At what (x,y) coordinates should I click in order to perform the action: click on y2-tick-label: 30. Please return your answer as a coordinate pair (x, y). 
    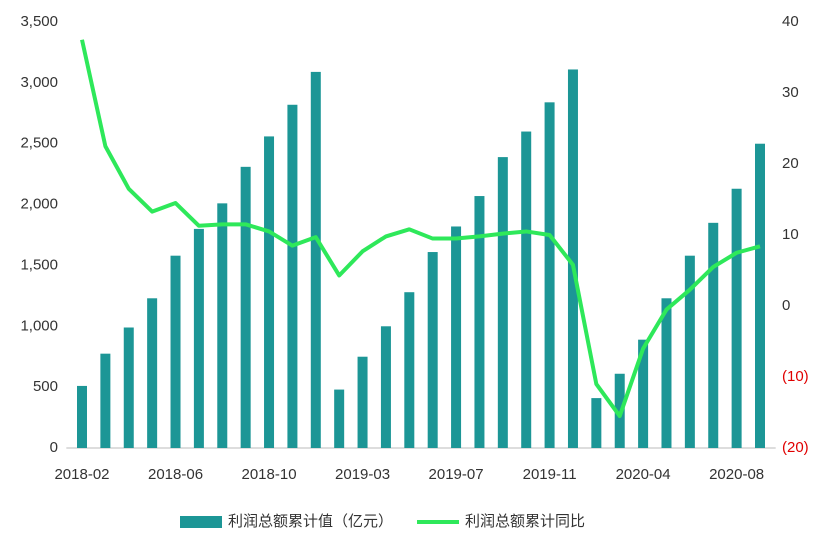
    Looking at the image, I should click on (790, 92).